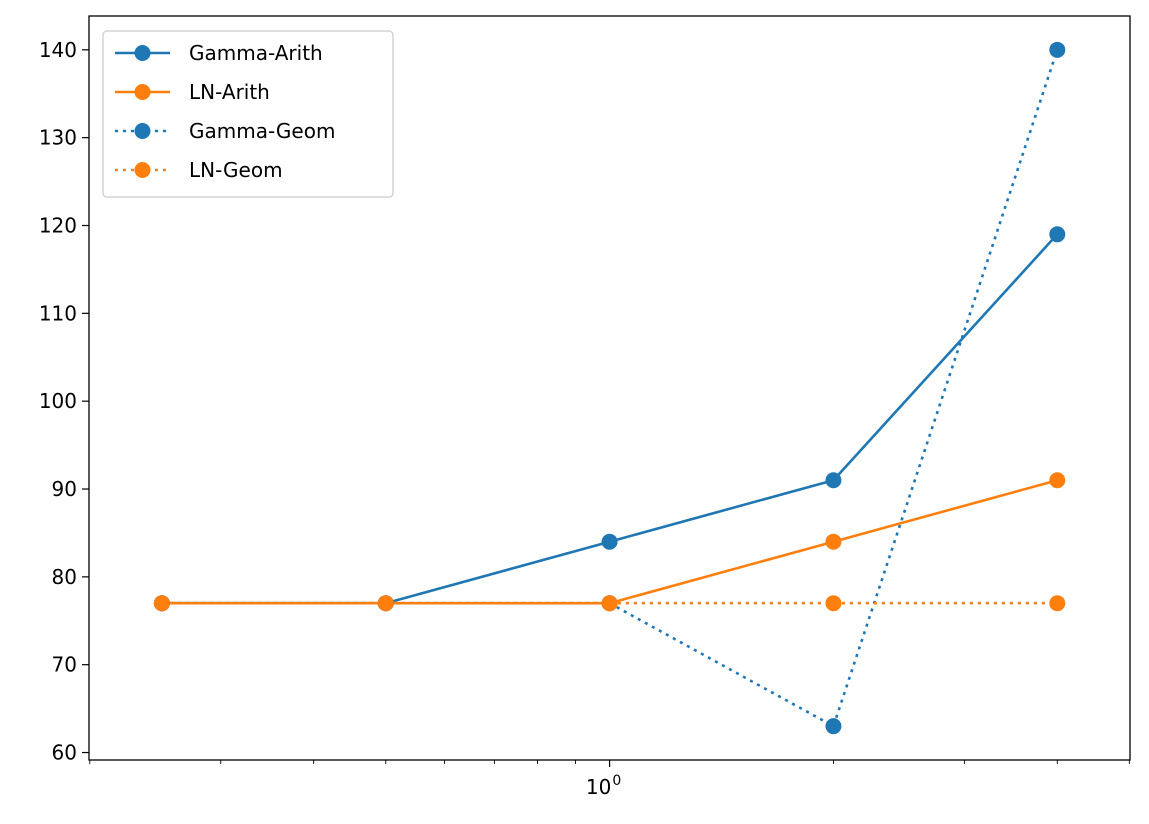  Describe the element at coordinates (58, 401) in the screenshot. I see `y-tick-label: 100` at that location.